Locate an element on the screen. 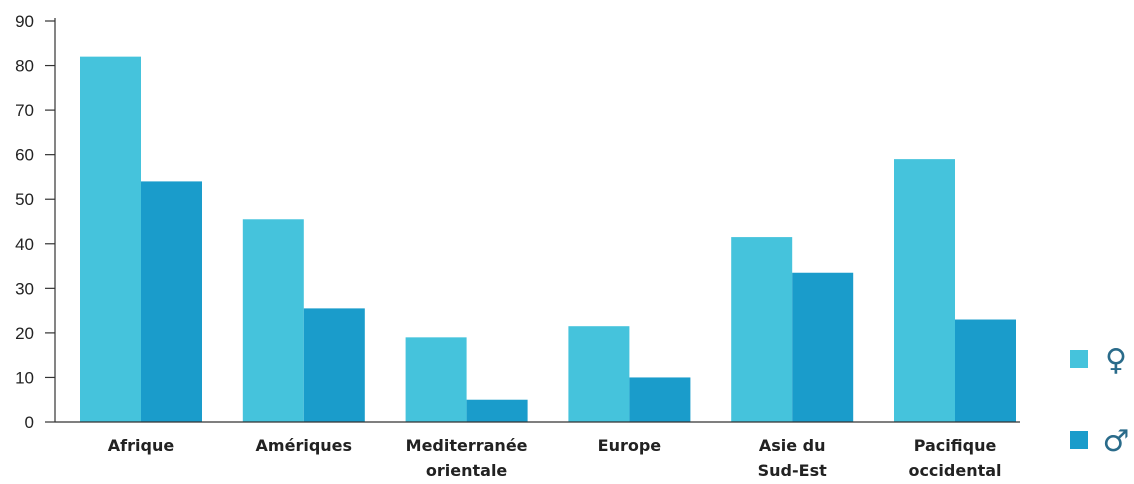  y-tick-label: 40 is located at coordinates (24, 244).